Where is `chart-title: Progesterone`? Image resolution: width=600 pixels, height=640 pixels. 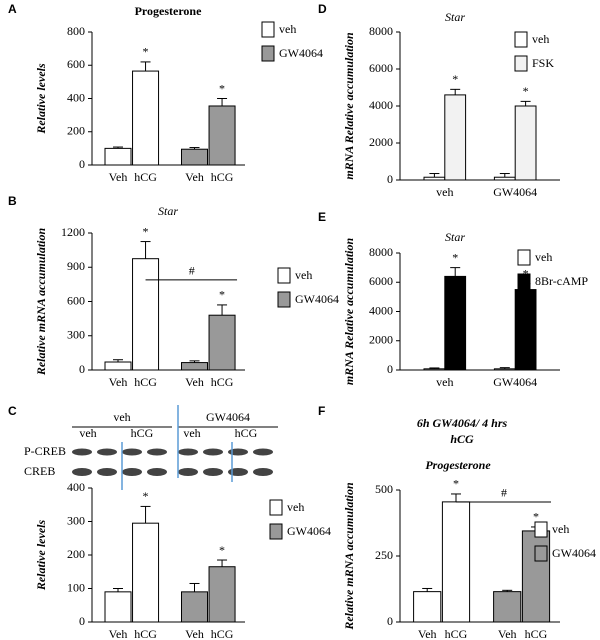
chart-title: Progesterone is located at coordinates (169, 11).